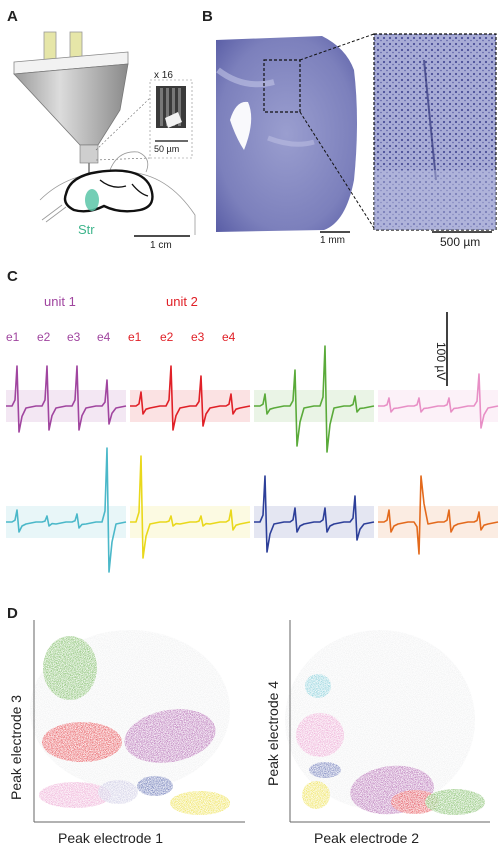 The width and height of the screenshot is (499, 862). What do you see at coordinates (167, 149) in the screenshot?
I see `inset-scale-label: 50 µm` at bounding box center [167, 149].